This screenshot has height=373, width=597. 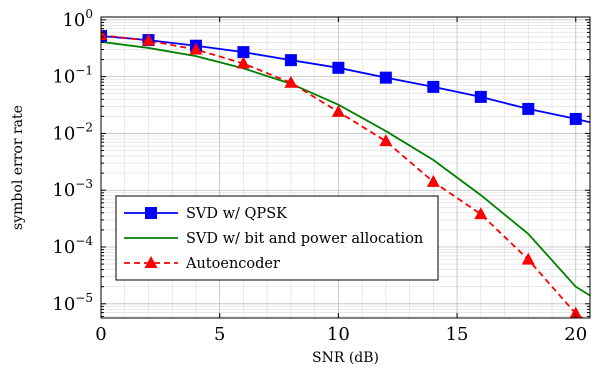 I want to click on legend-label-autoencoder: Autoencoder, so click(x=232, y=264).